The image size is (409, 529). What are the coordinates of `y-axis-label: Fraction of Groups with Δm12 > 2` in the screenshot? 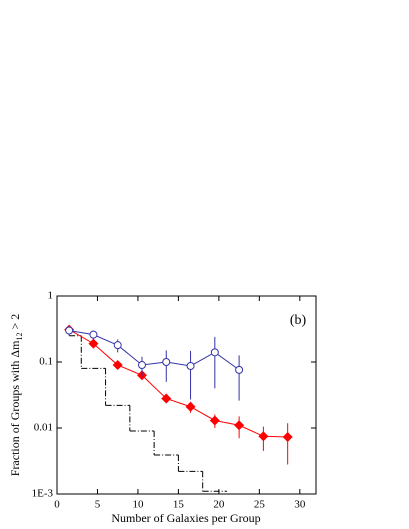 It's located at (16, 395).